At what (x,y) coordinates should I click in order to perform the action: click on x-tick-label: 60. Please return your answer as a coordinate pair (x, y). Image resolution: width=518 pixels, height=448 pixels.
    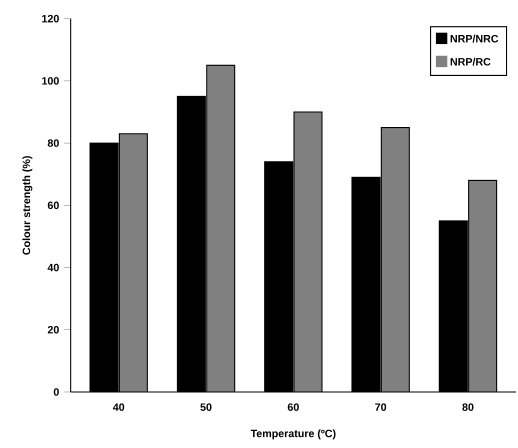
    Looking at the image, I should click on (293, 407).